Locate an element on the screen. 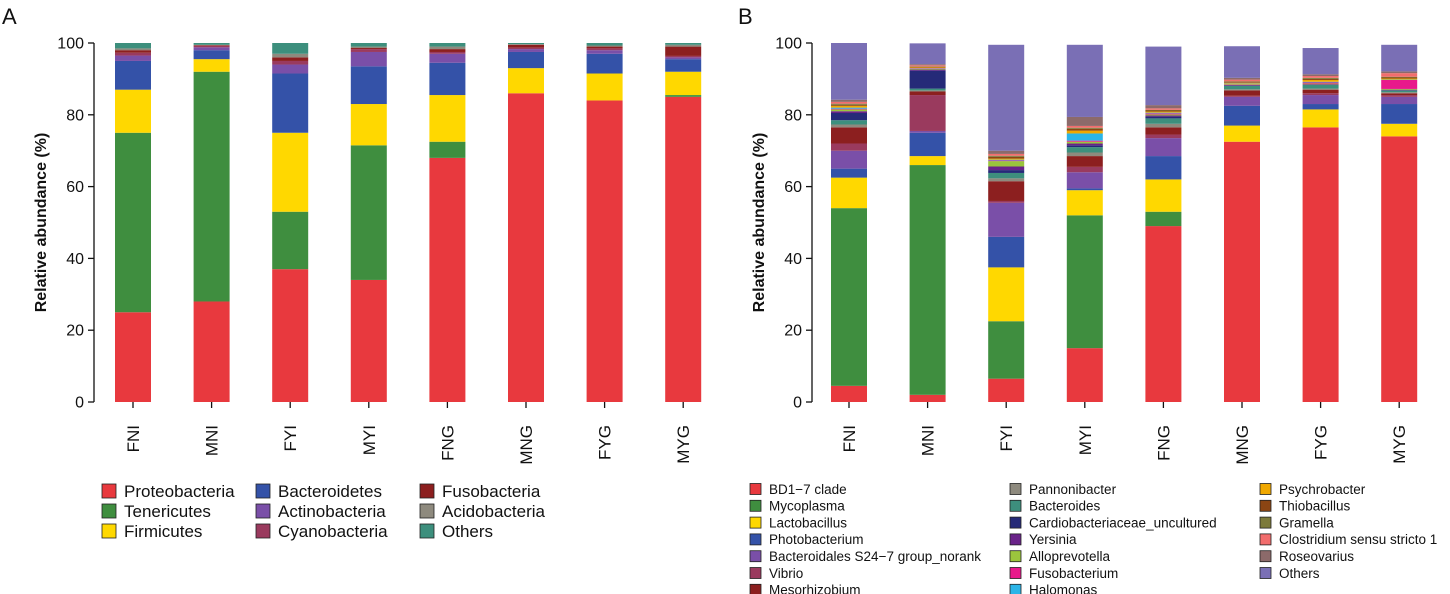 The image size is (1450, 594). y-tick-label: 20 is located at coordinates (793, 331).